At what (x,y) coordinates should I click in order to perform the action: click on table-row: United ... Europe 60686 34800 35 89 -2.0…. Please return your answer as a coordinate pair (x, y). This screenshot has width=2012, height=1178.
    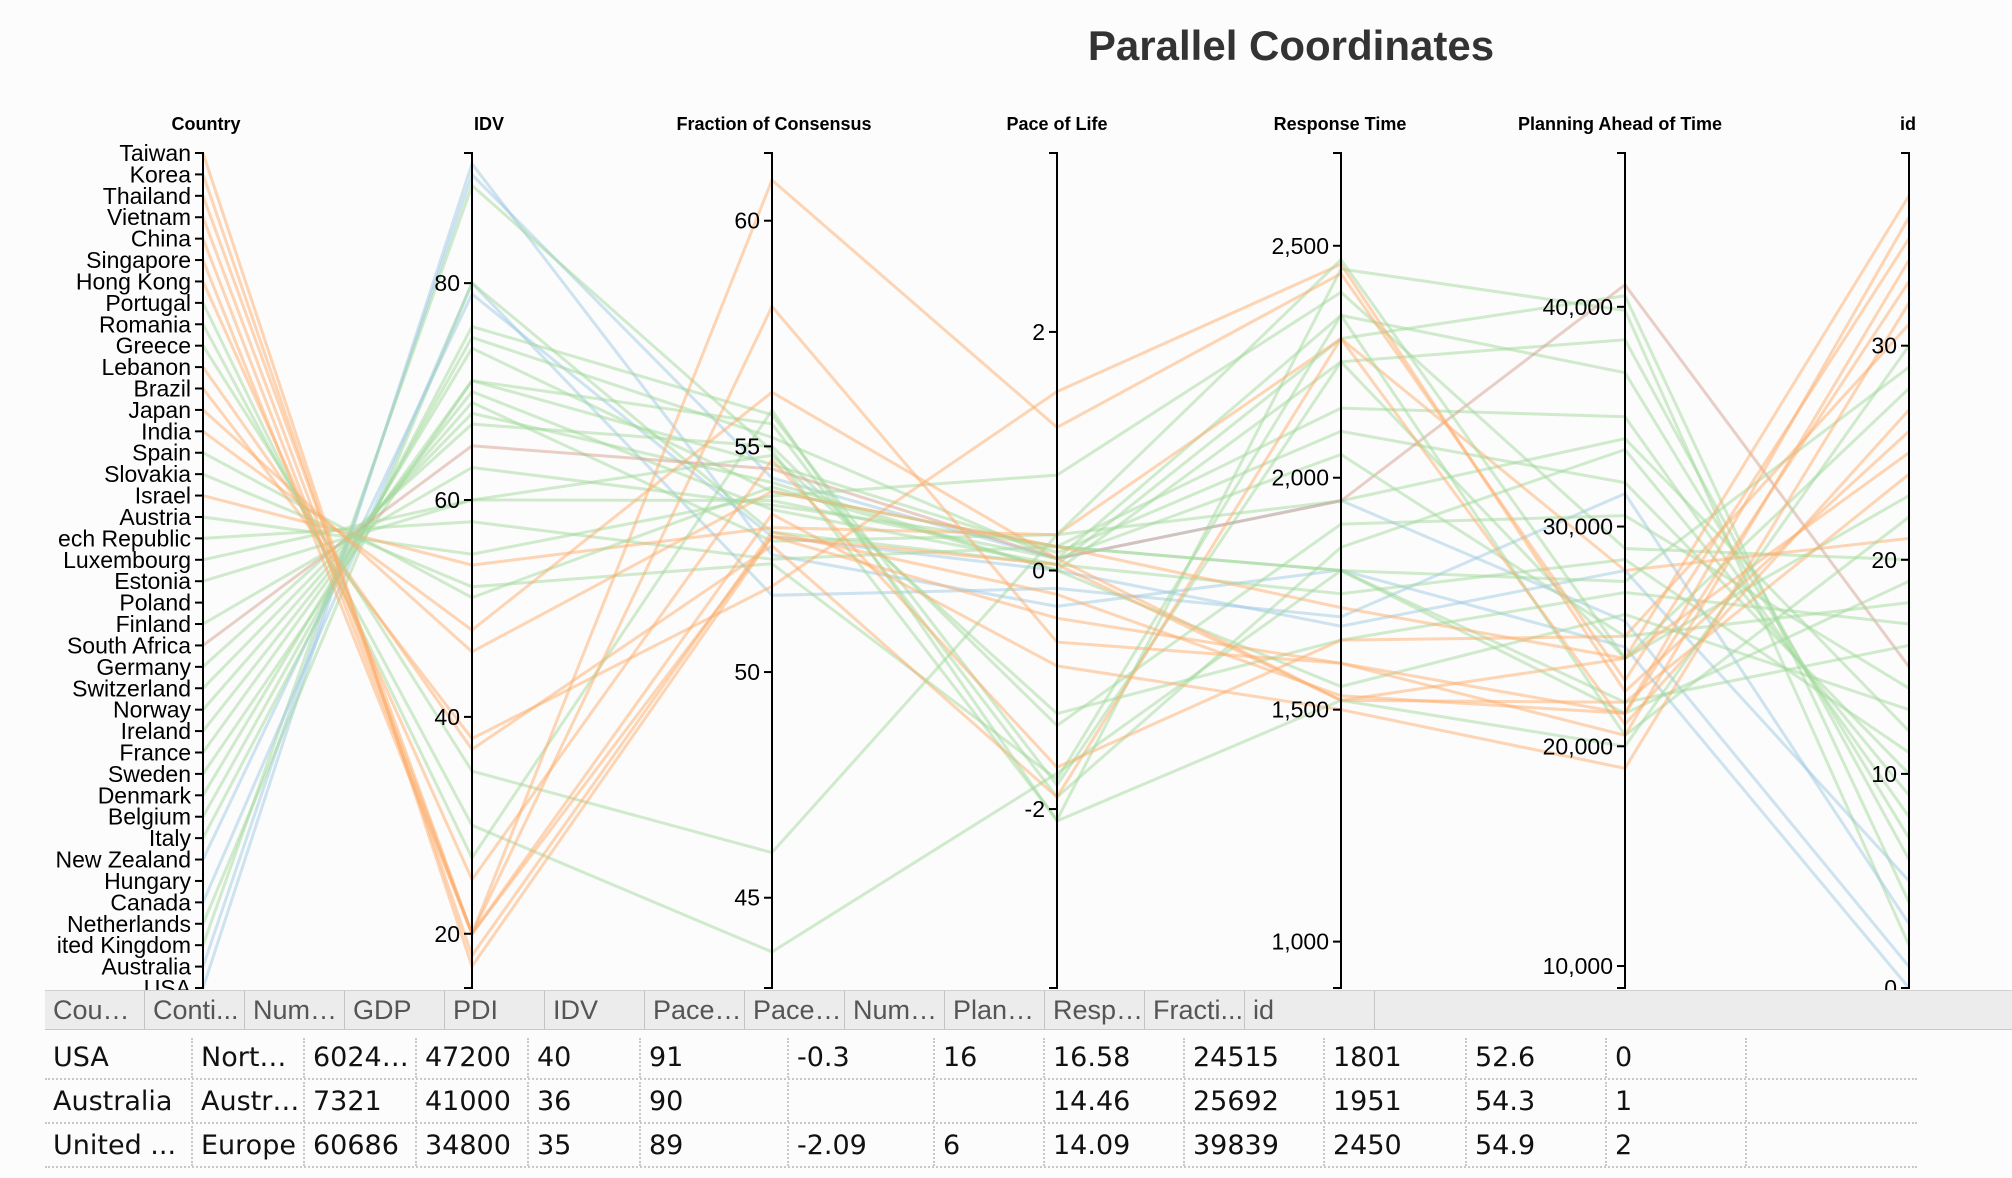
    Looking at the image, I should click on (981, 1147).